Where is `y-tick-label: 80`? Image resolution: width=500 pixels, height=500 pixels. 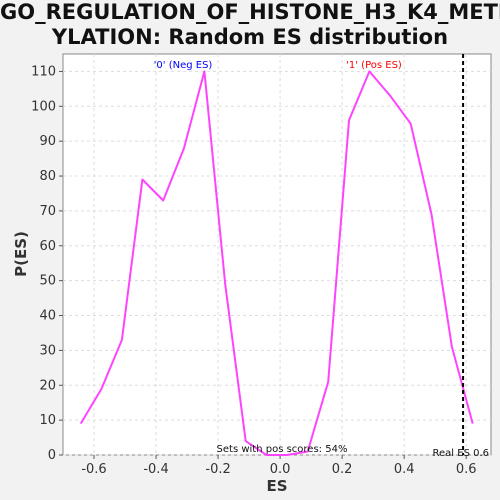
y-tick-label: 80 is located at coordinates (47, 176).